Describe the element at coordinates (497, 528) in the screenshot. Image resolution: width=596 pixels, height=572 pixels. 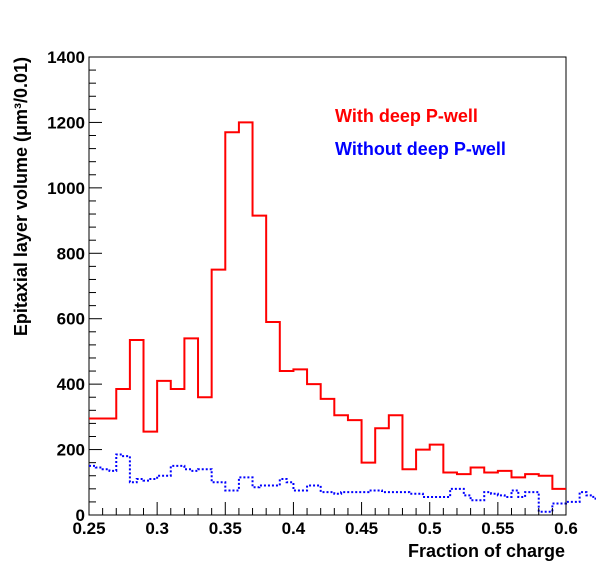
I see `x-tick-label: 0.55` at that location.